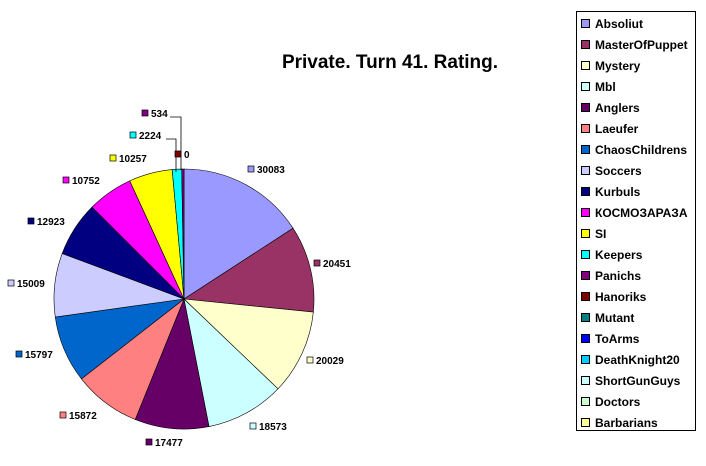  Describe the element at coordinates (187, 155) in the screenshot. I see `data-label: 0` at that location.